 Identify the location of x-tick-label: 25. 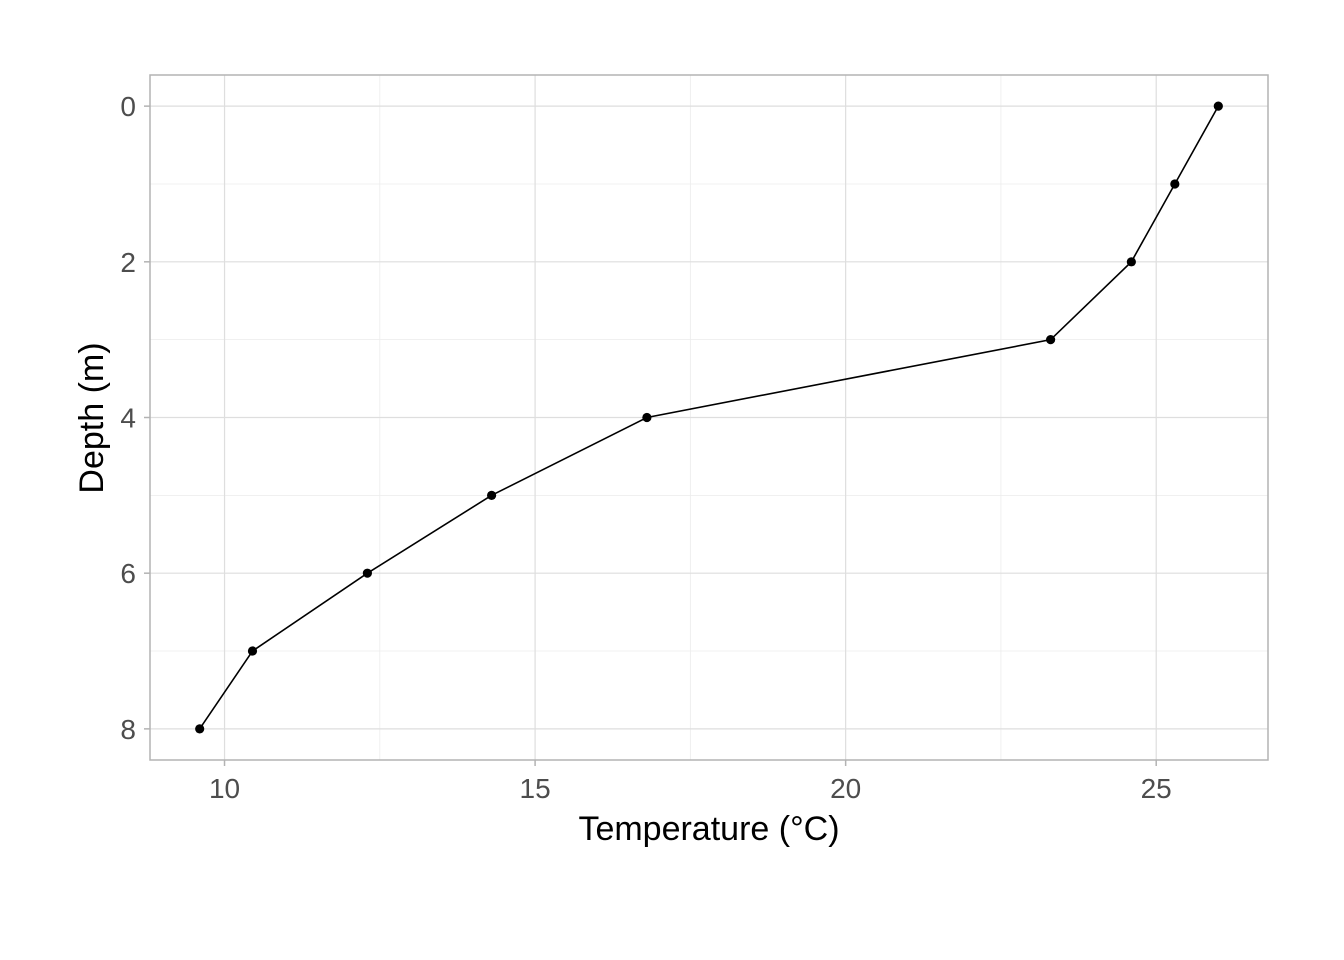
(1156, 788).